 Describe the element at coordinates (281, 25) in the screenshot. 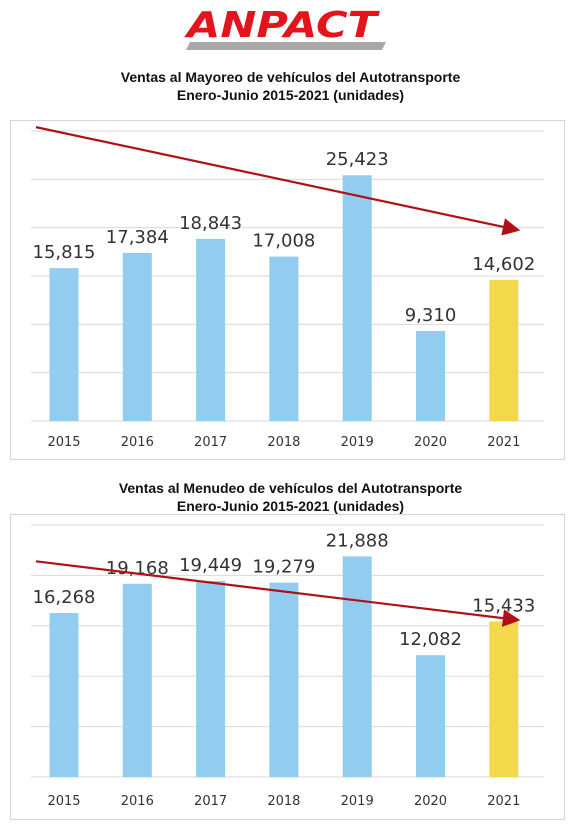

I see `logo-text: ANPACT` at that location.